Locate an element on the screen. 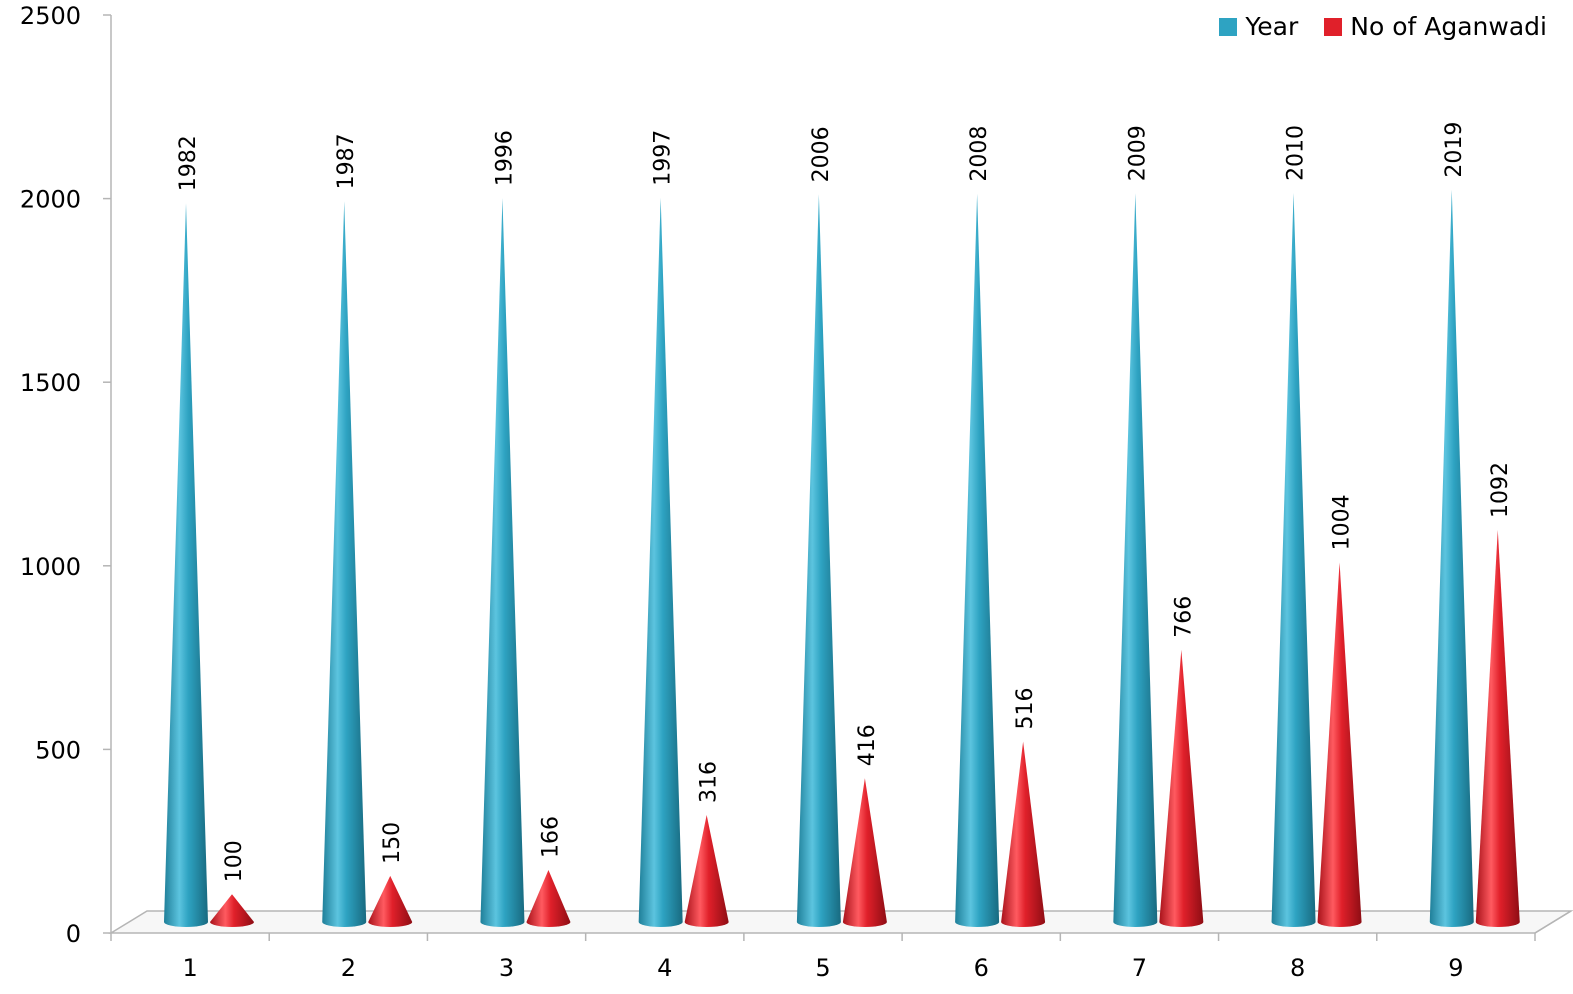  y-tick-label: 1000 is located at coordinates (50, 567).